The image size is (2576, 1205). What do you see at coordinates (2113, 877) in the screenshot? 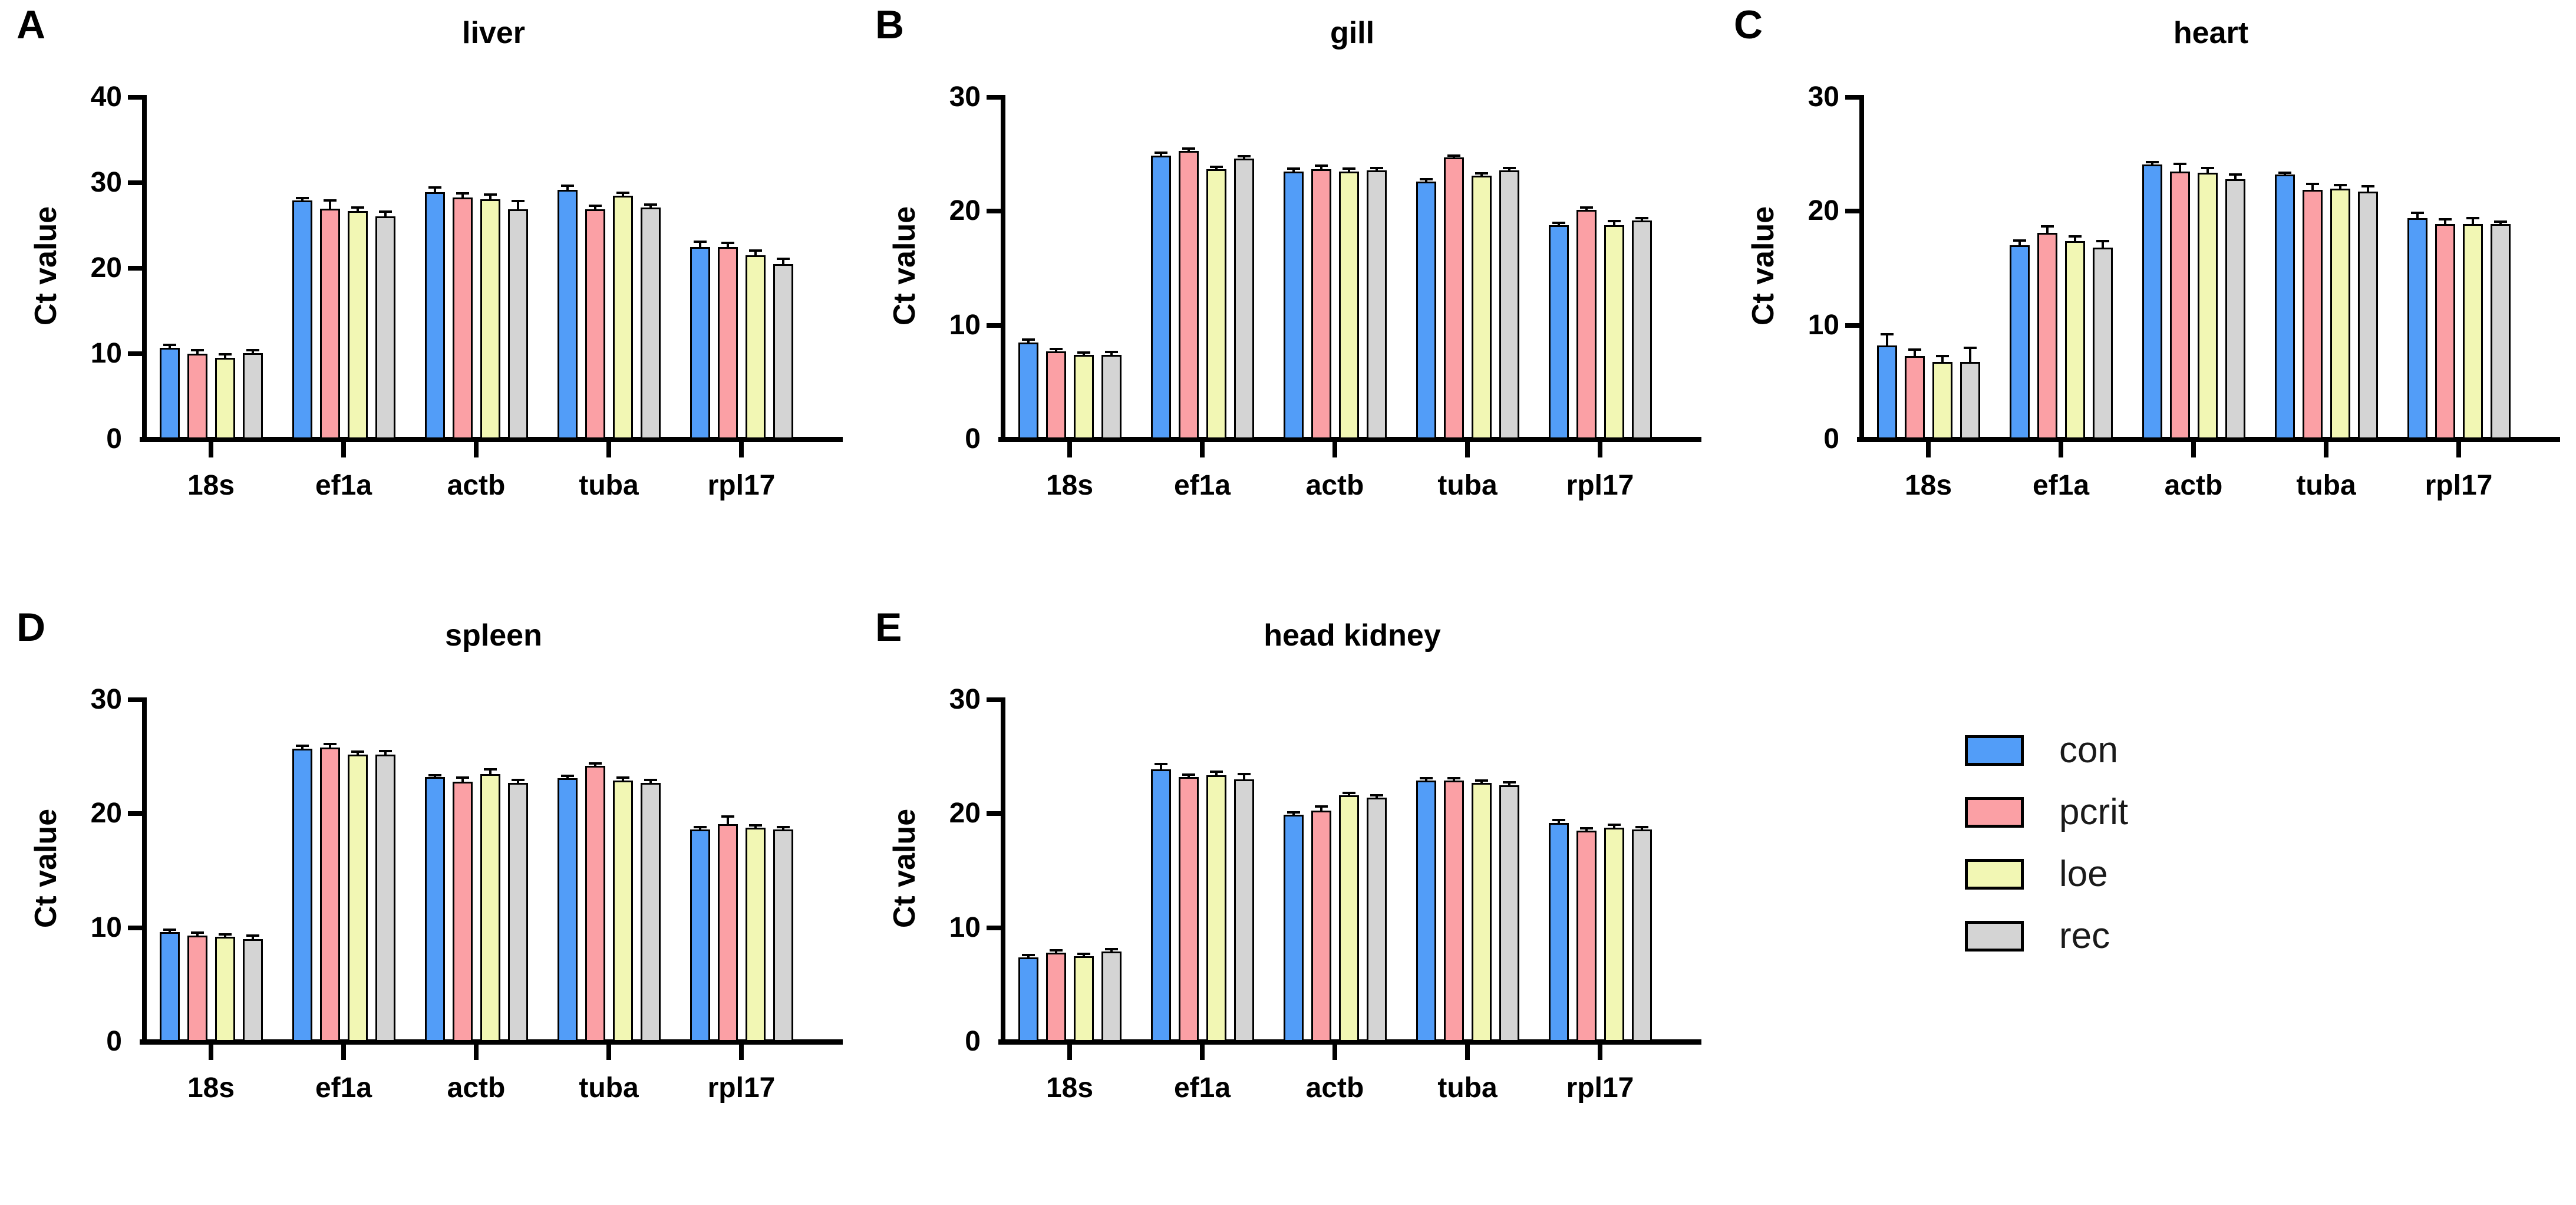
I see `legend-item-loe: loe` at bounding box center [2113, 877].